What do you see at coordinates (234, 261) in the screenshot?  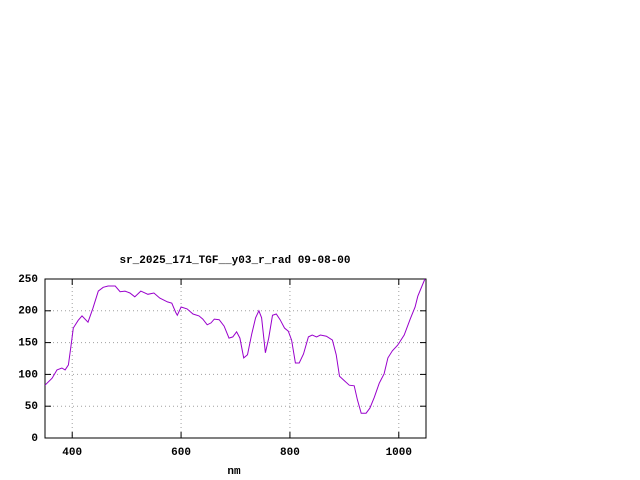 I see `chart-title: sr_2025_171_TGF__y03_r_rad 09-08-00` at bounding box center [234, 261].